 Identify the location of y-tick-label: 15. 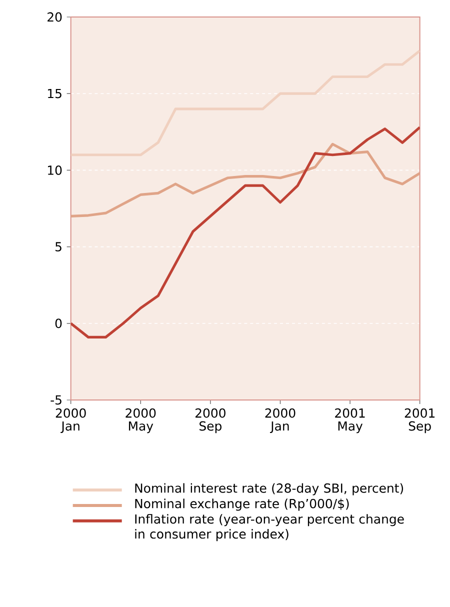
(55, 93).